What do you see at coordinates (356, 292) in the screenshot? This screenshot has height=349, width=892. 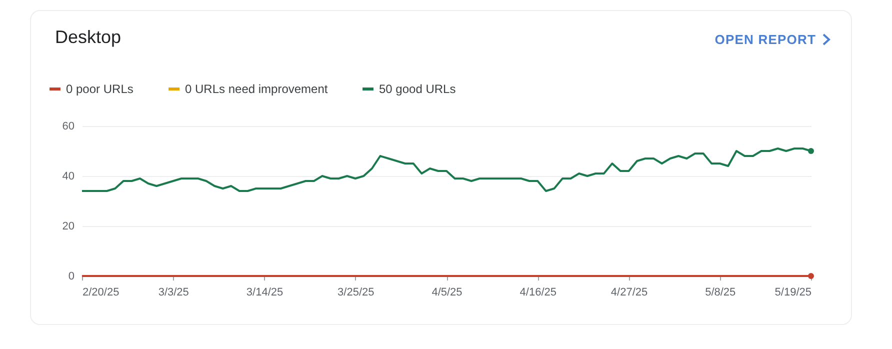 I see `x-tick-label: 3/25/25` at bounding box center [356, 292].